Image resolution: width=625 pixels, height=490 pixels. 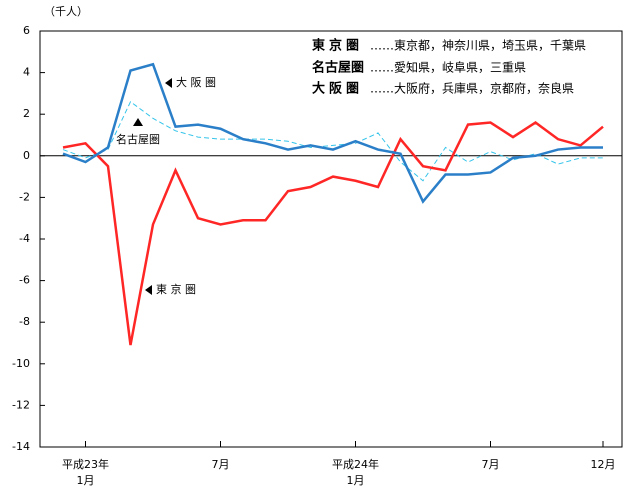 I want to click on legend-name: 東京圏, so click(x=337, y=46).